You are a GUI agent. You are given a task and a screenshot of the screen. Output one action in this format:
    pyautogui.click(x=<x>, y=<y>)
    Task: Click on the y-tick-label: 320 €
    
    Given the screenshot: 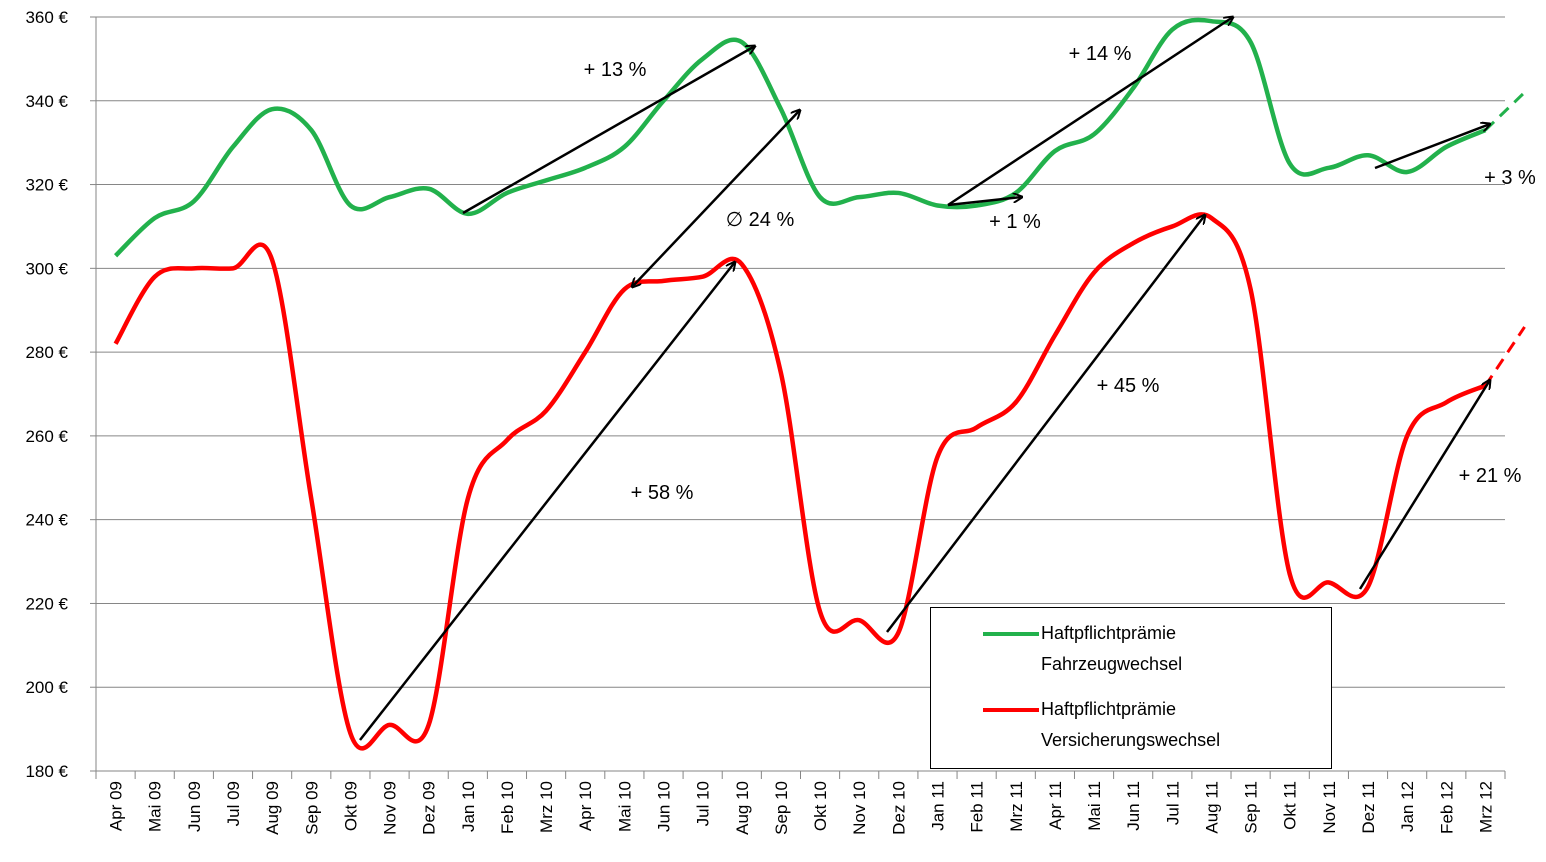 What is the action you would take?
    pyautogui.click(x=46, y=185)
    